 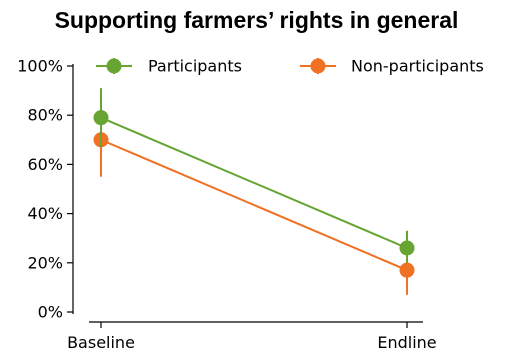 I want to click on y-tick-label: 100%, so click(x=40, y=66).